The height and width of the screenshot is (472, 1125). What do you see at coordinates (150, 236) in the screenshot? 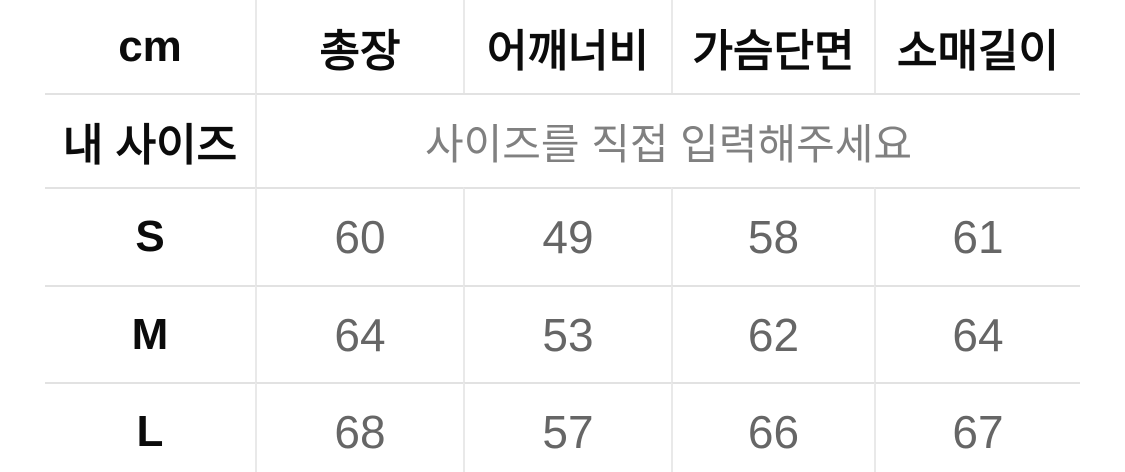
I see `size-label-s: S` at bounding box center [150, 236].